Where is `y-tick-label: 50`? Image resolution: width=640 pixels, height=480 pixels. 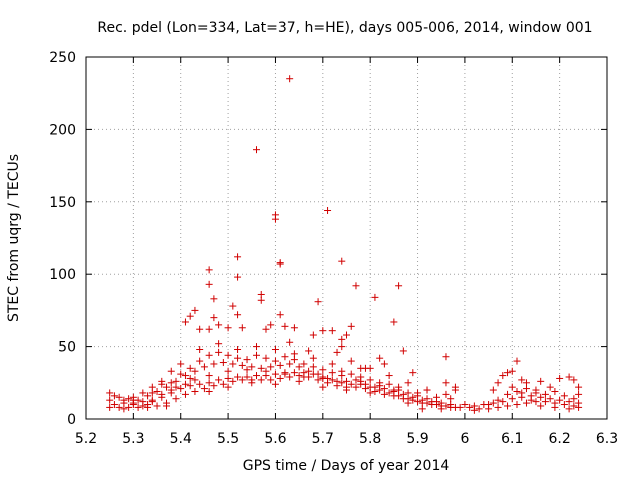
y-tick-label: 50 is located at coordinates (67, 348).